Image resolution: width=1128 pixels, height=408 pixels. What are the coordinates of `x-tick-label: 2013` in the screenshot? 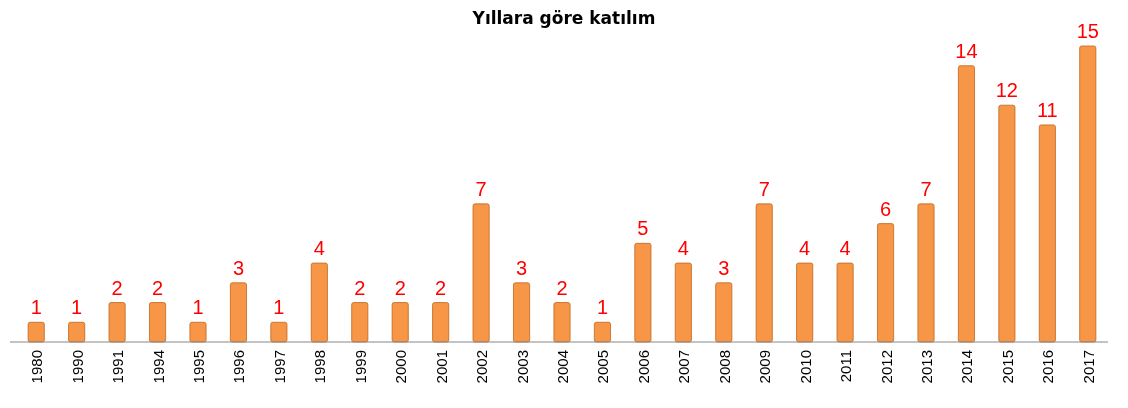 It's located at (926, 367).